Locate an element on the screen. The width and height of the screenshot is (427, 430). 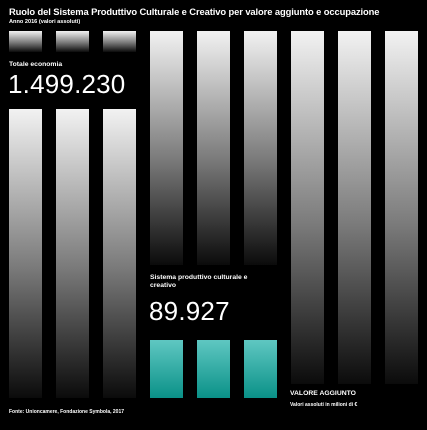
measure-label: VALORE AGGIUNTO is located at coordinates (323, 393).